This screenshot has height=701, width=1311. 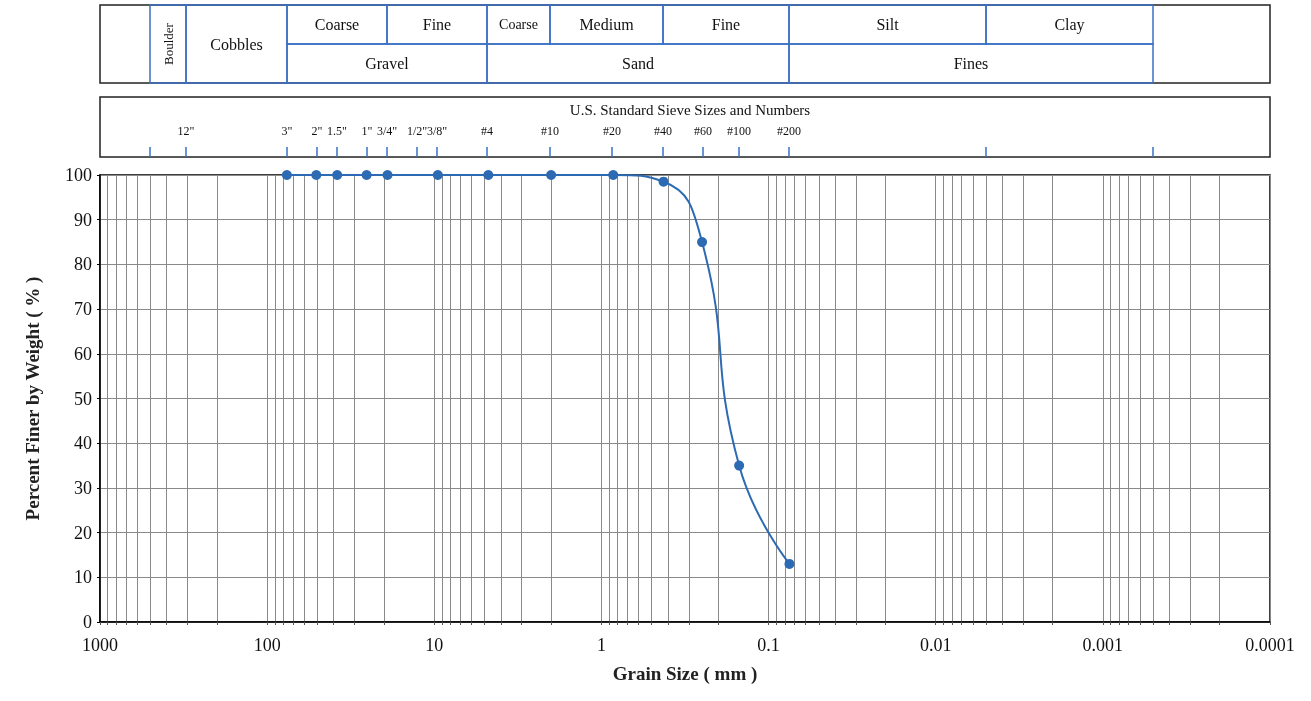 What do you see at coordinates (83, 577) in the screenshot?
I see `y-tick-label: 10` at bounding box center [83, 577].